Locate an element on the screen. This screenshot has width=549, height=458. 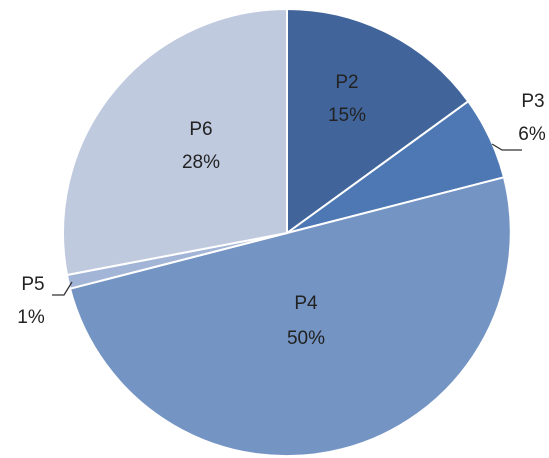
slice-name-p3: P3 is located at coordinates (532, 101).